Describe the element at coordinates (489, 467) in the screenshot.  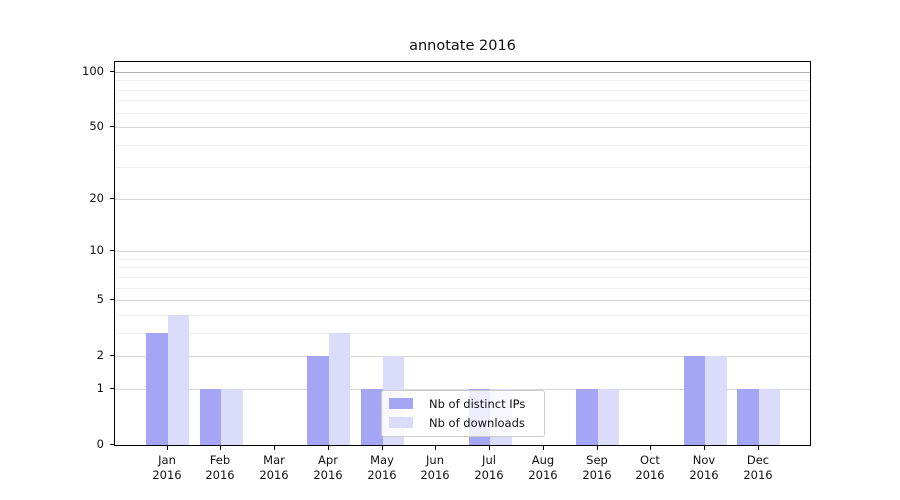
I see `x-tick-label: Jul 2016` at that location.